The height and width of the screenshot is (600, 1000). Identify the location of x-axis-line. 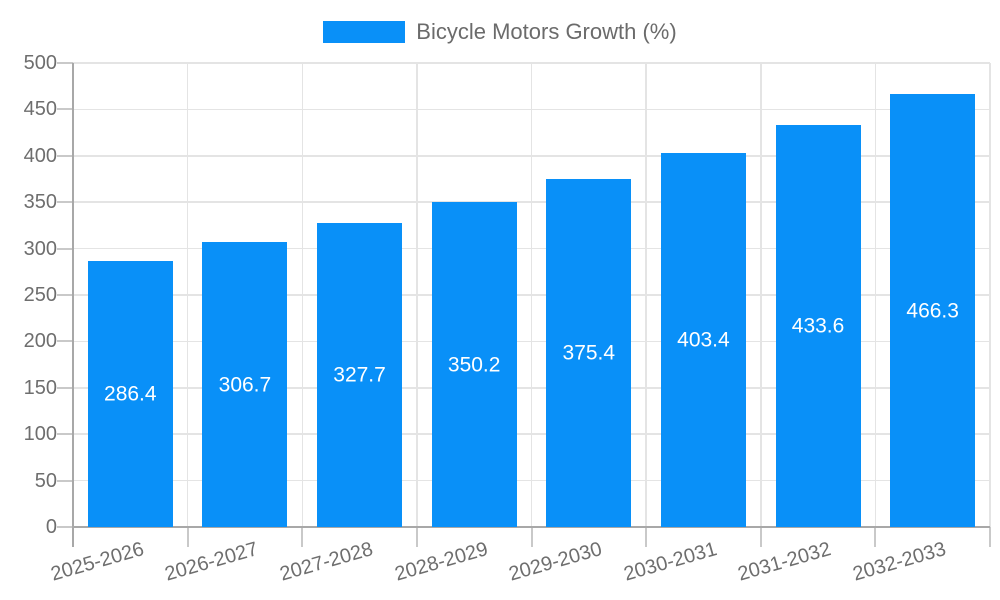
(531, 527).